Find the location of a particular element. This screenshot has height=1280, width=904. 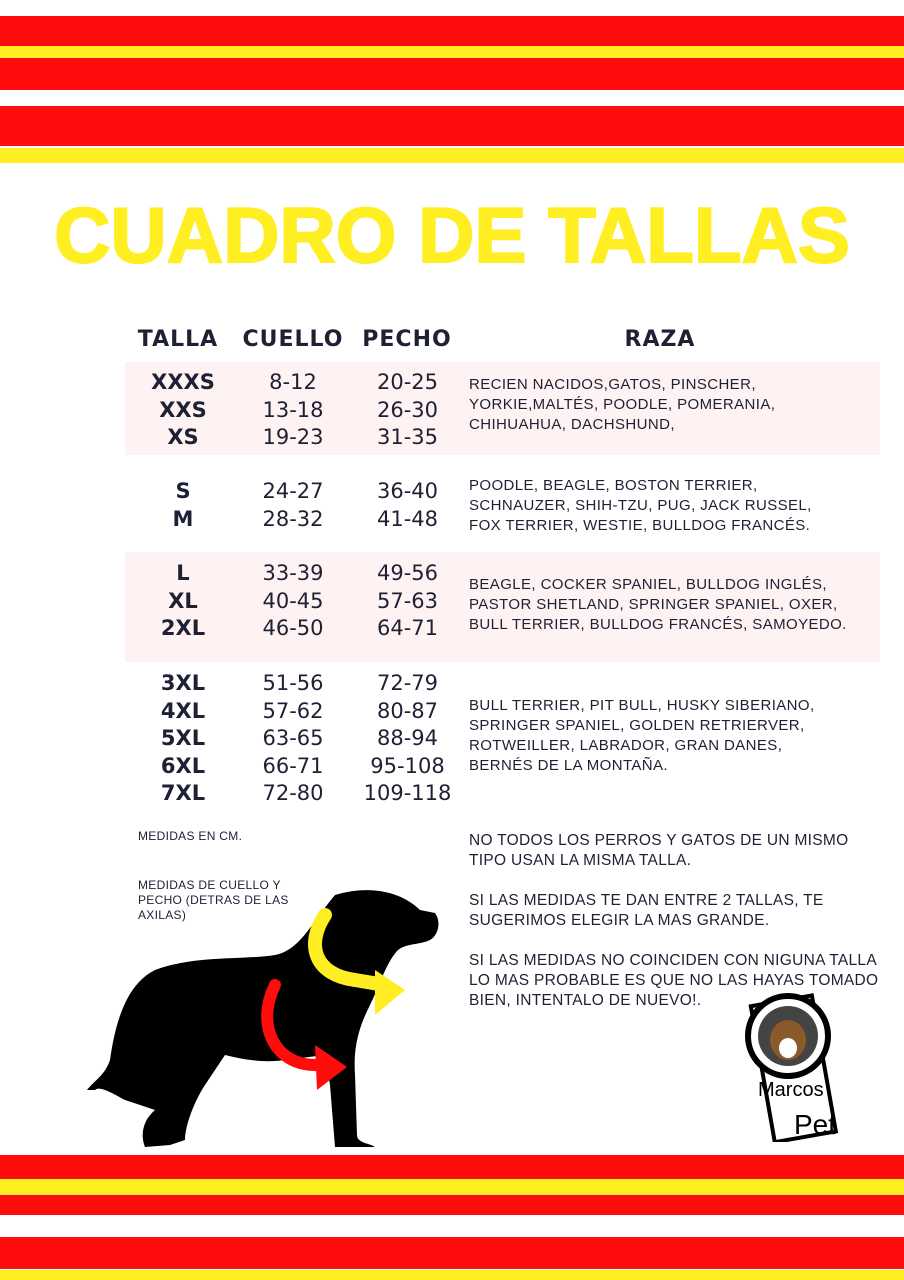

tallas-cell: S is located at coordinates (183, 491).